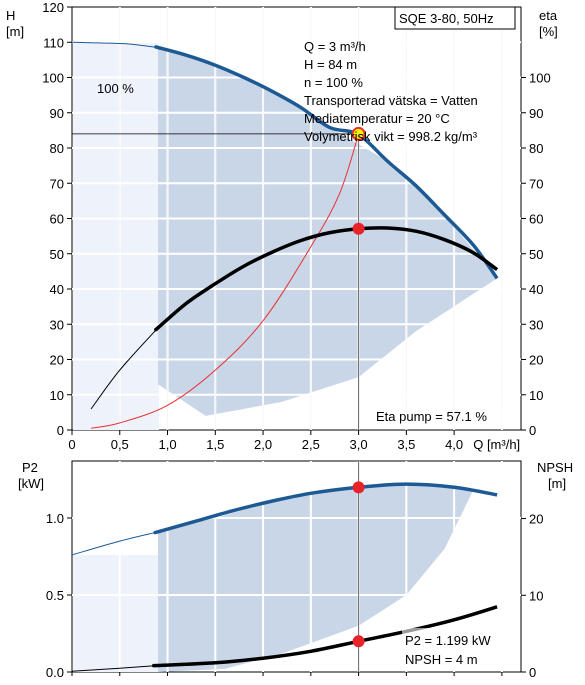  I want to click on info-line-4: Transporterad vätska = Vatten, so click(391, 100).